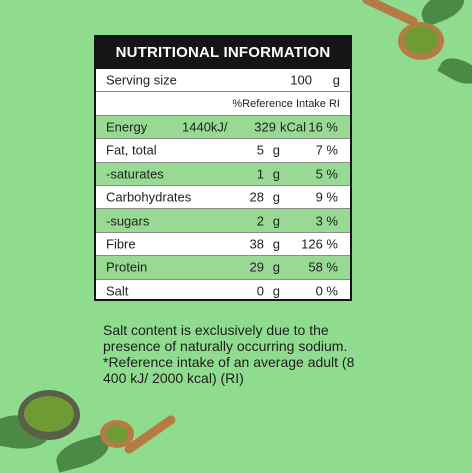  Describe the element at coordinates (260, 291) in the screenshot. I see `nutrient-qty: 0` at that location.